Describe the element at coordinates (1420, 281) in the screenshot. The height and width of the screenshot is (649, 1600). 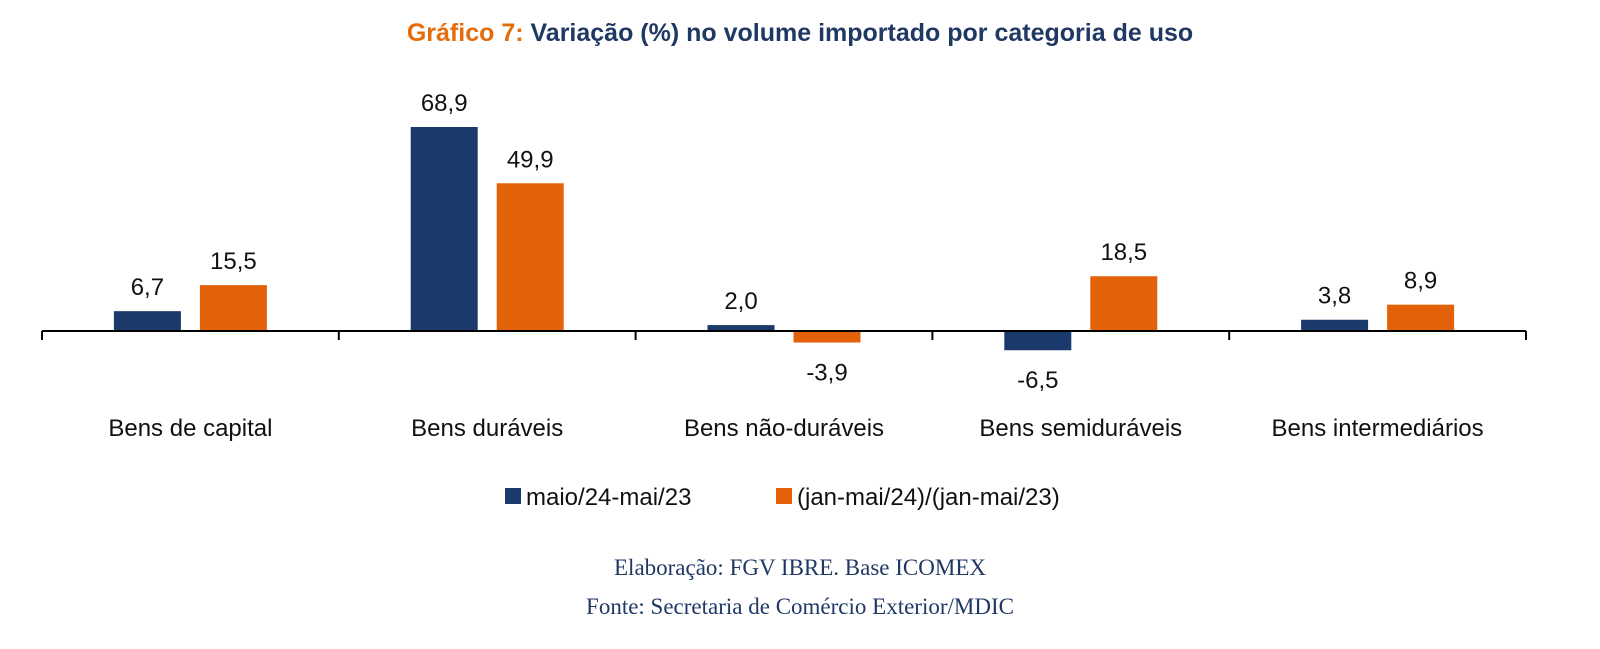
I see `data-label: 8,9` at that location.